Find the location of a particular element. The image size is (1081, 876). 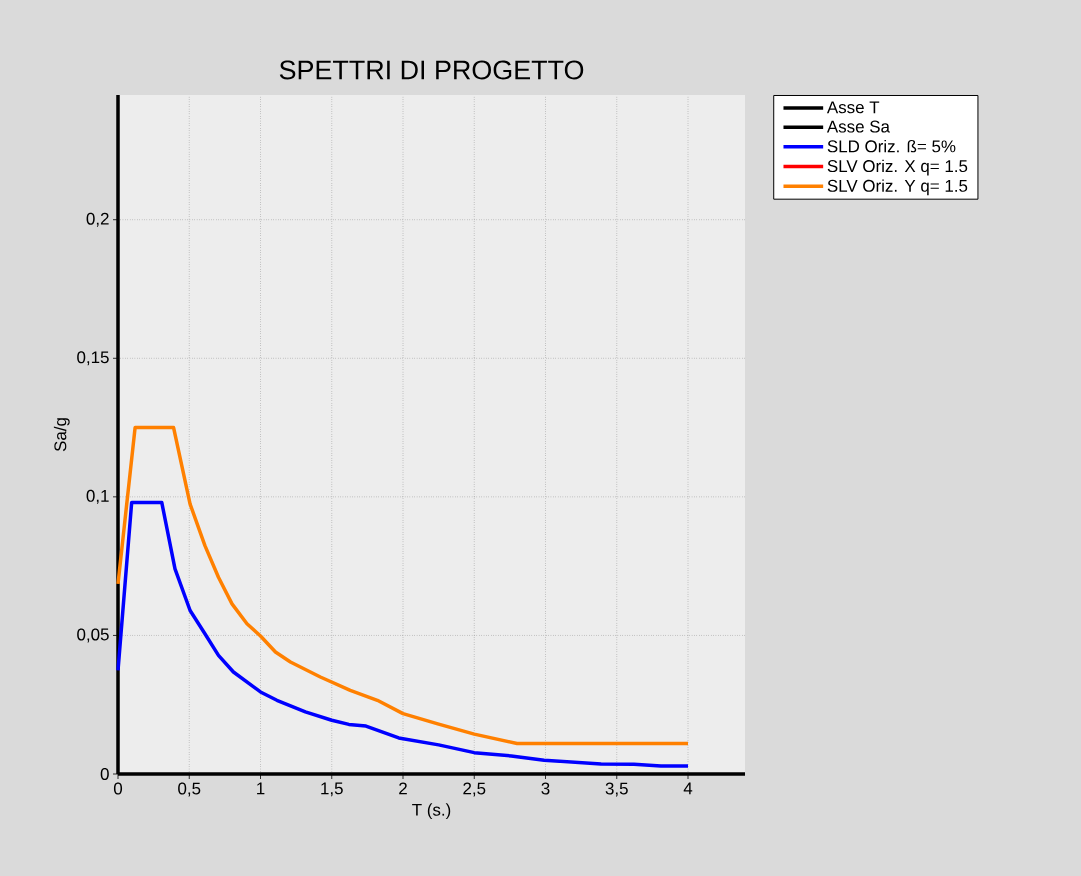

y-tick-label: 0,05 is located at coordinates (93, 635).